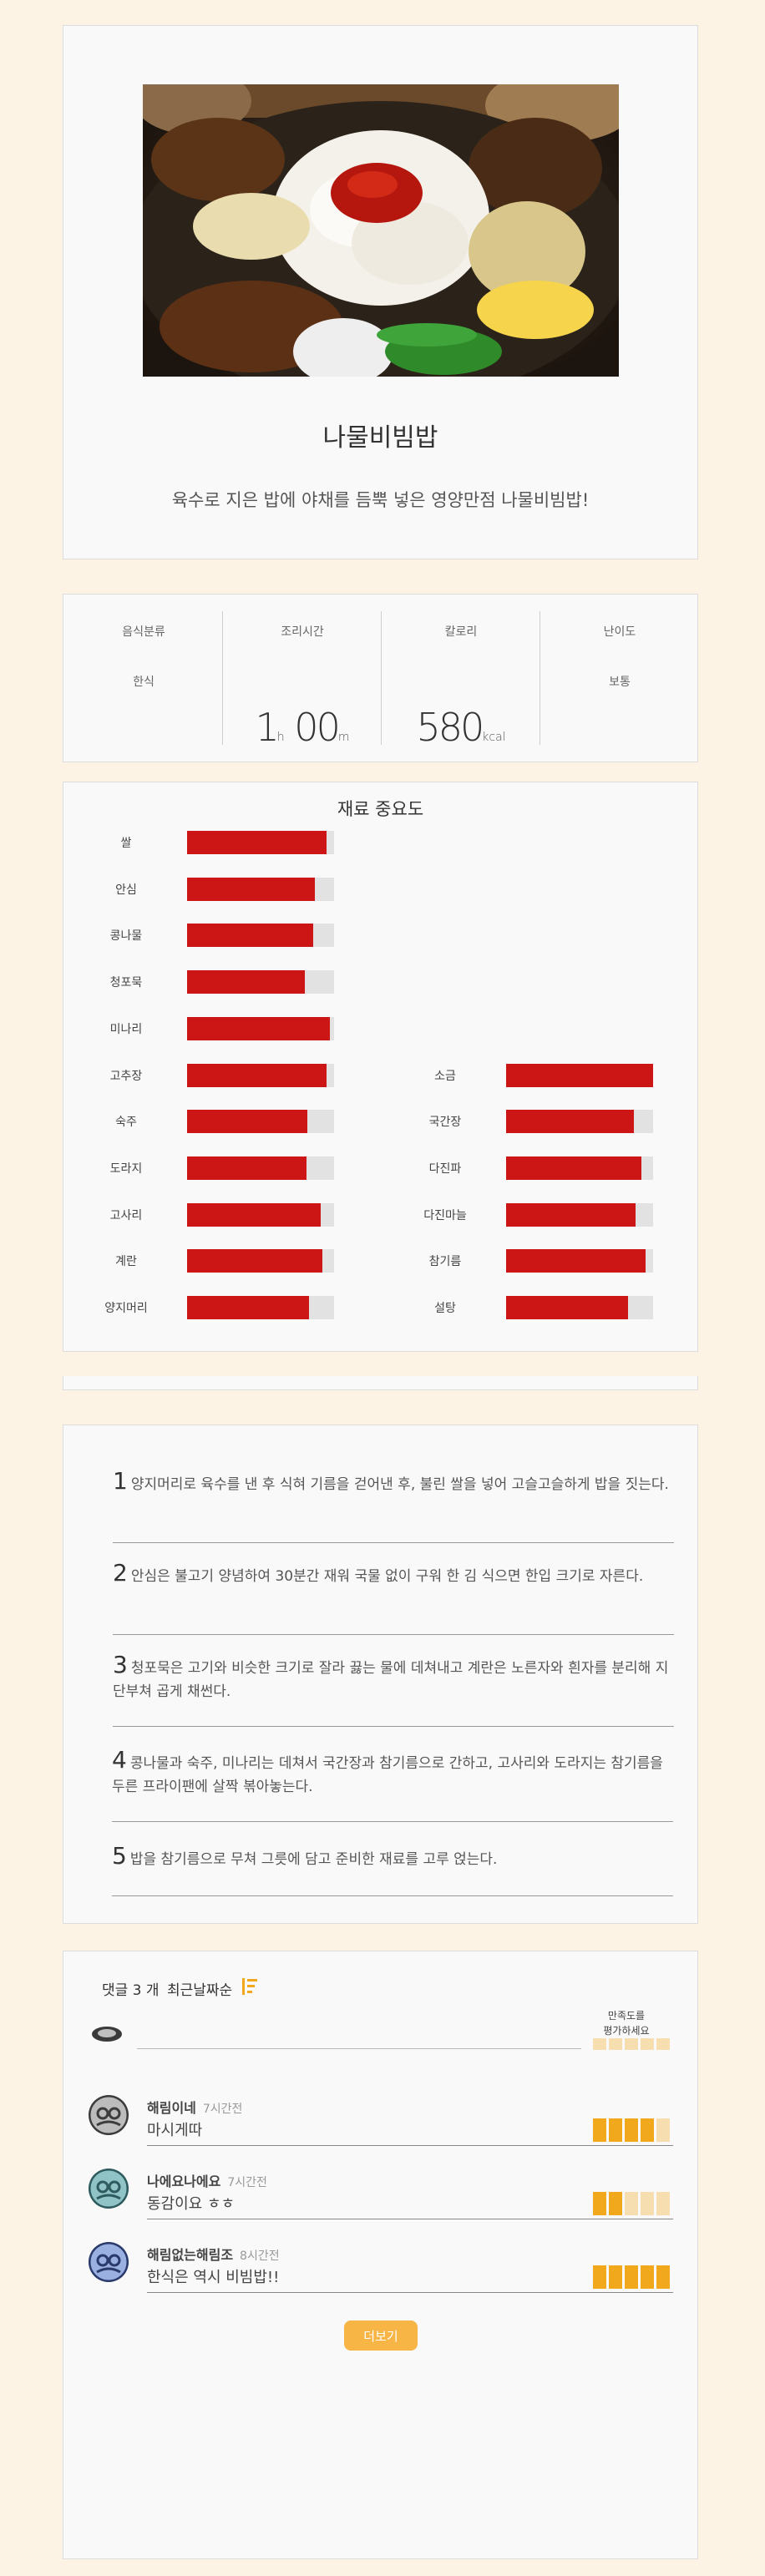 This screenshot has height=2576, width=765. What do you see at coordinates (126, 936) in the screenshot?
I see `ingredient-label: 콩나물` at bounding box center [126, 936].